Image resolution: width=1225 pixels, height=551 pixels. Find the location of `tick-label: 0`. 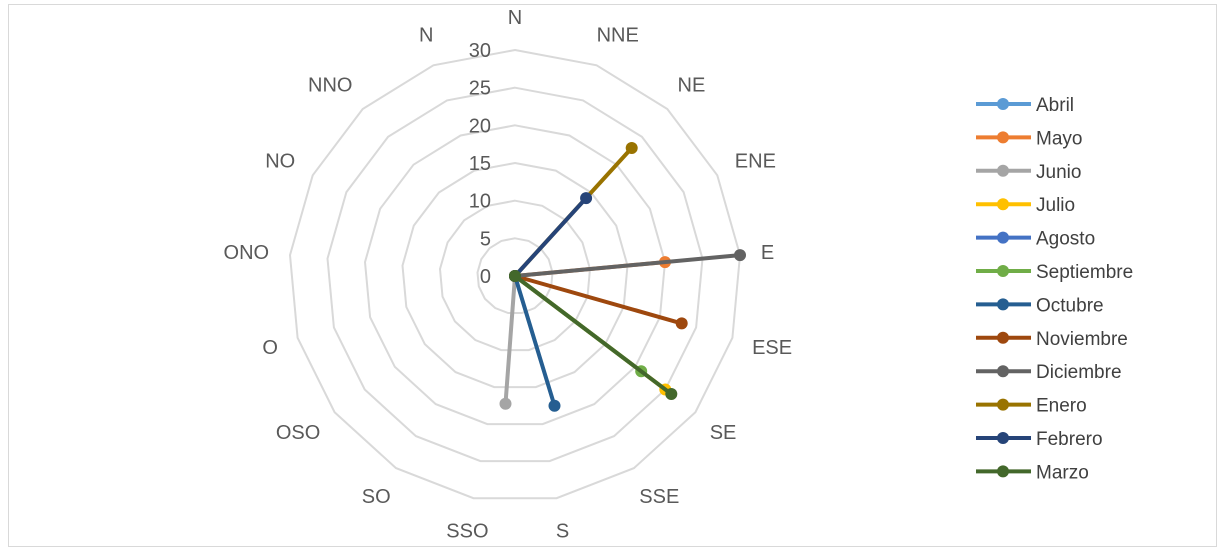

tick-label: 0 is located at coordinates (485, 277).